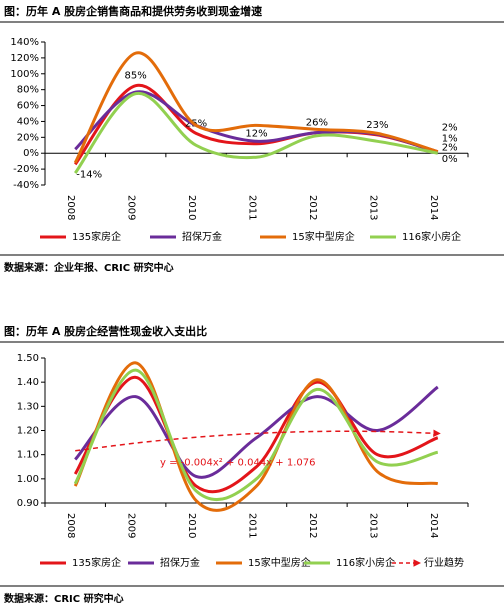  Describe the element at coordinates (24, 58) in the screenshot. I see `y-tick-label: 120%` at that location.